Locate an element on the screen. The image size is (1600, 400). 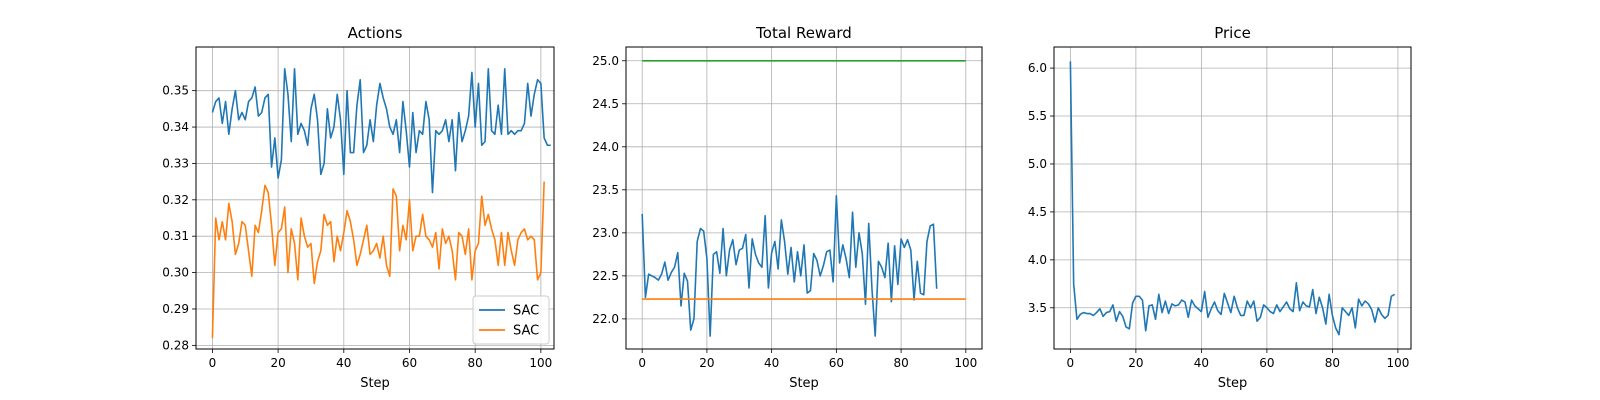
chart-title: Total Reward is located at coordinates (803, 33).